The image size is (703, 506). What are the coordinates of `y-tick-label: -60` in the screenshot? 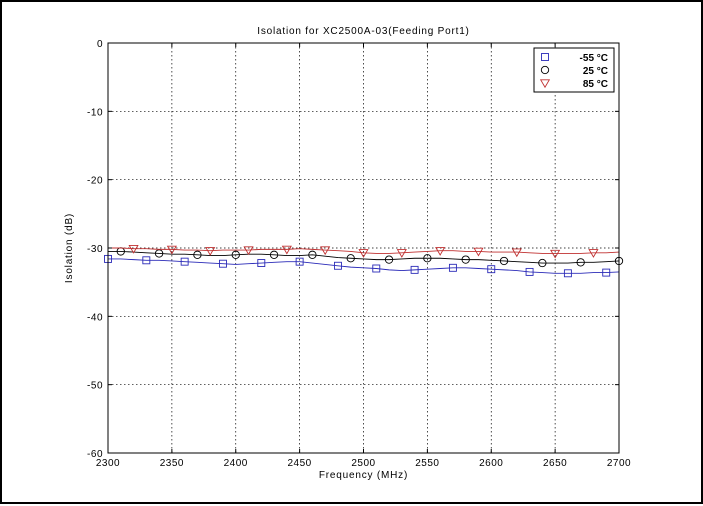 It's located at (95, 454).